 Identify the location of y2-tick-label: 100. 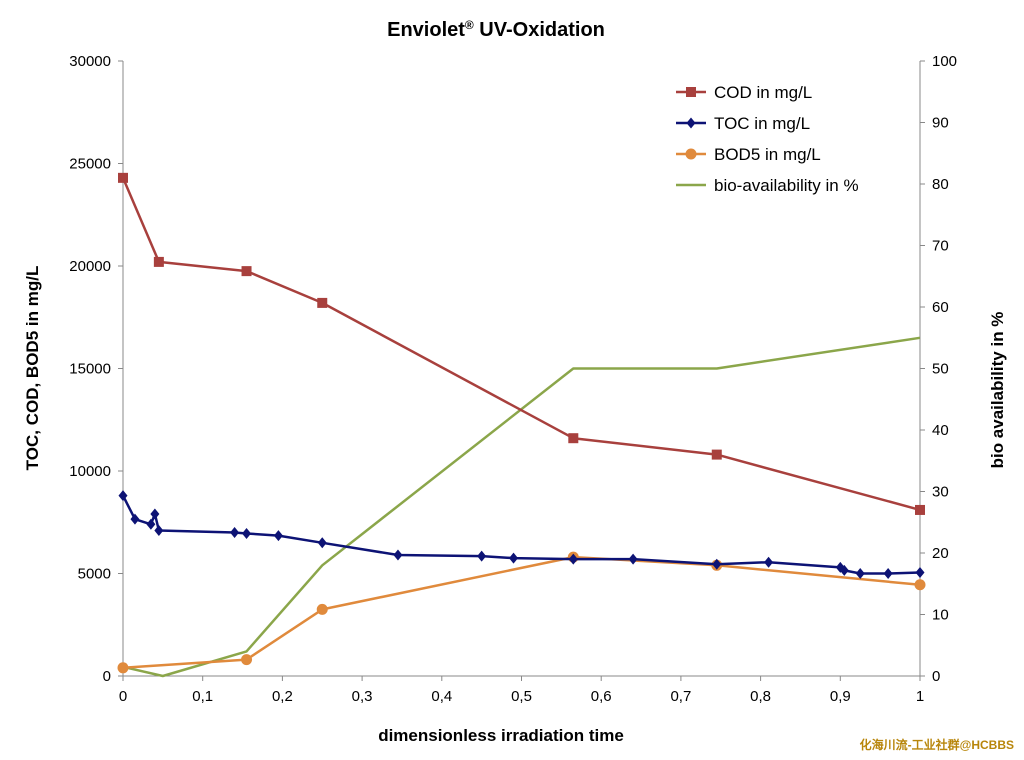
(944, 61).